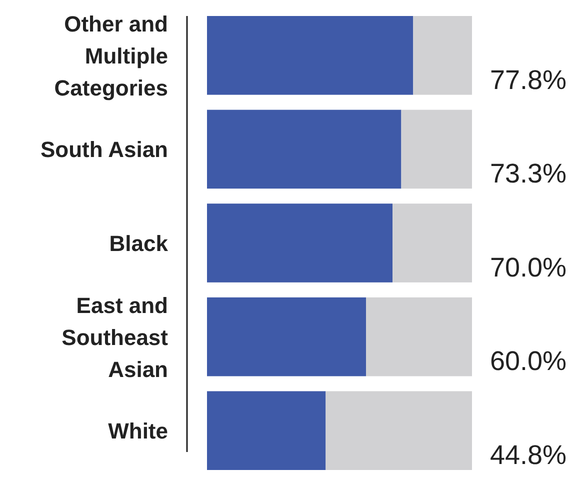 The width and height of the screenshot is (587, 481). I want to click on y-tick-label: East and Southeast Asian, so click(115, 337).